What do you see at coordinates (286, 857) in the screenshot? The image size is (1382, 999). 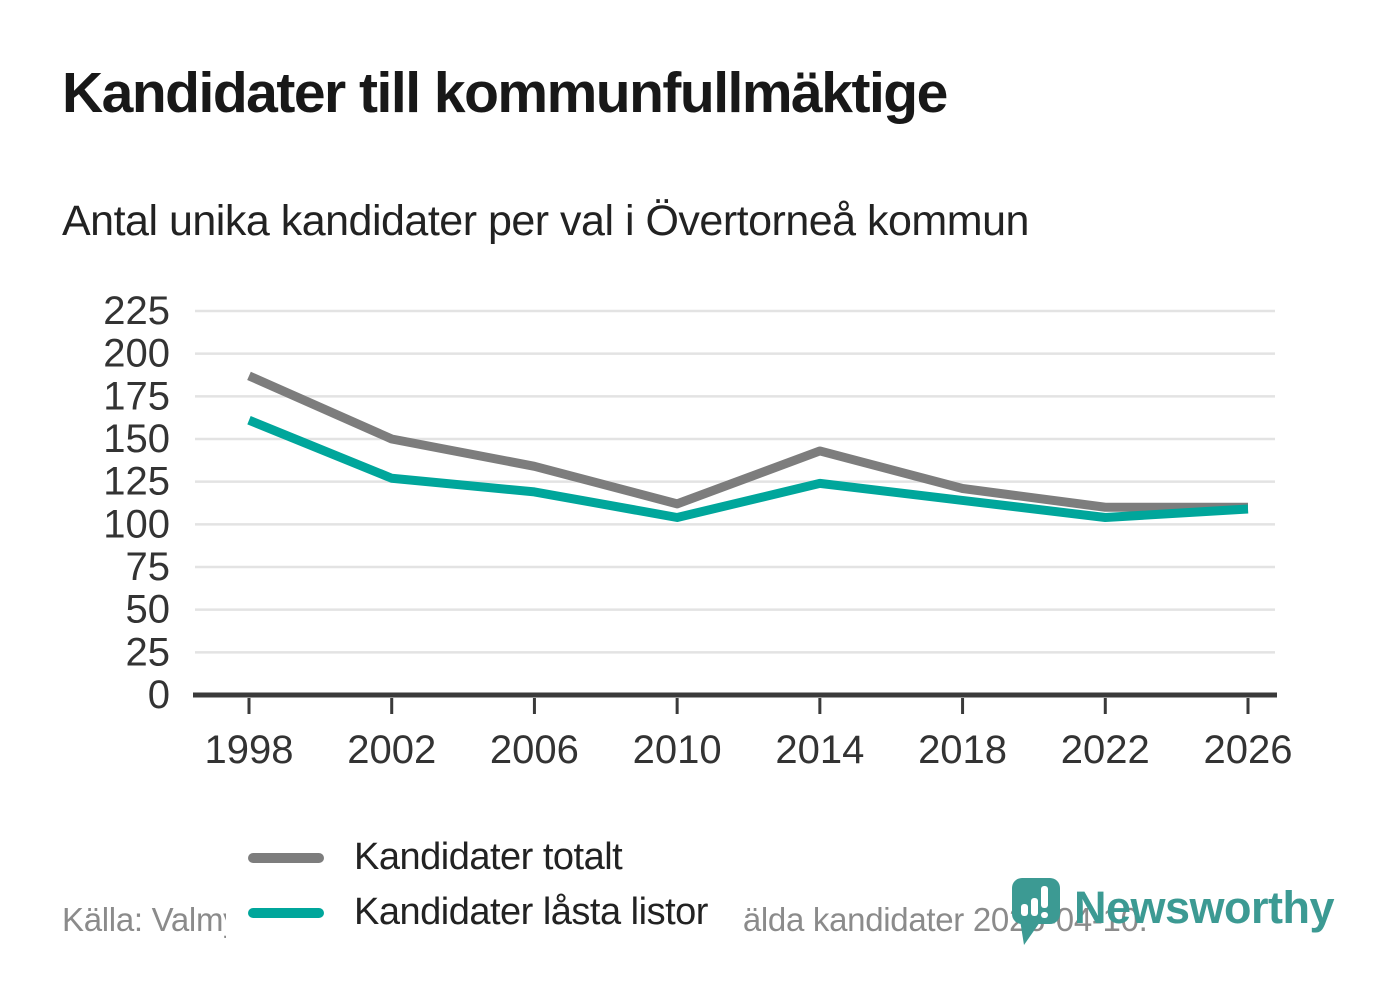 I see `legend-swatch-totalt` at bounding box center [286, 857].